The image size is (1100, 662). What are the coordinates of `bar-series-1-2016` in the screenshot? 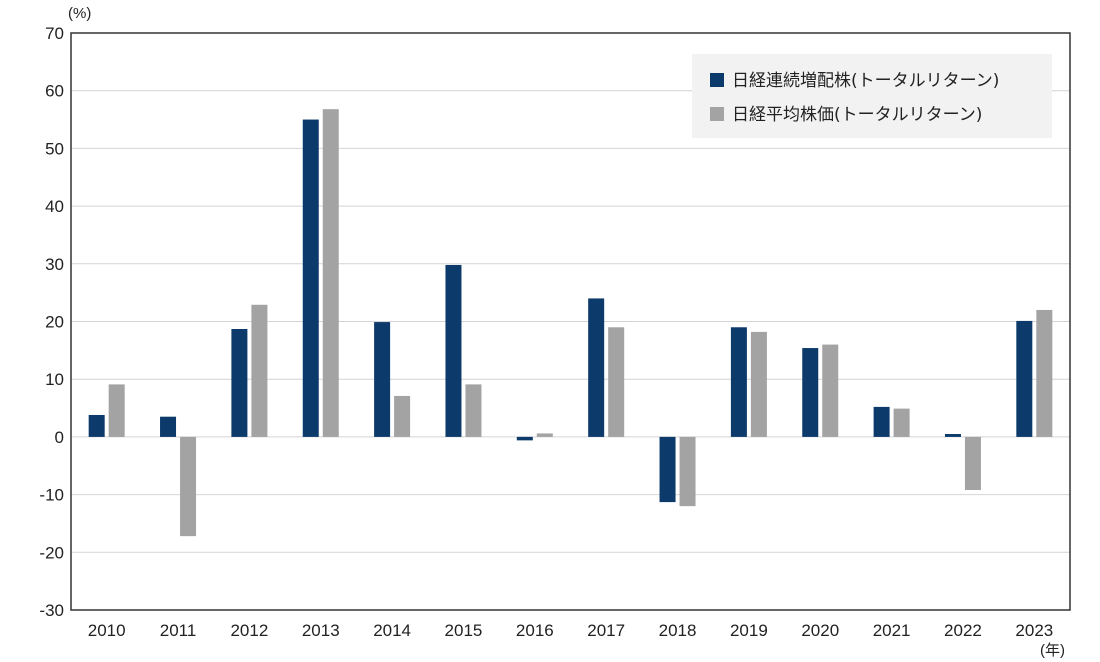 It's located at (524, 438).